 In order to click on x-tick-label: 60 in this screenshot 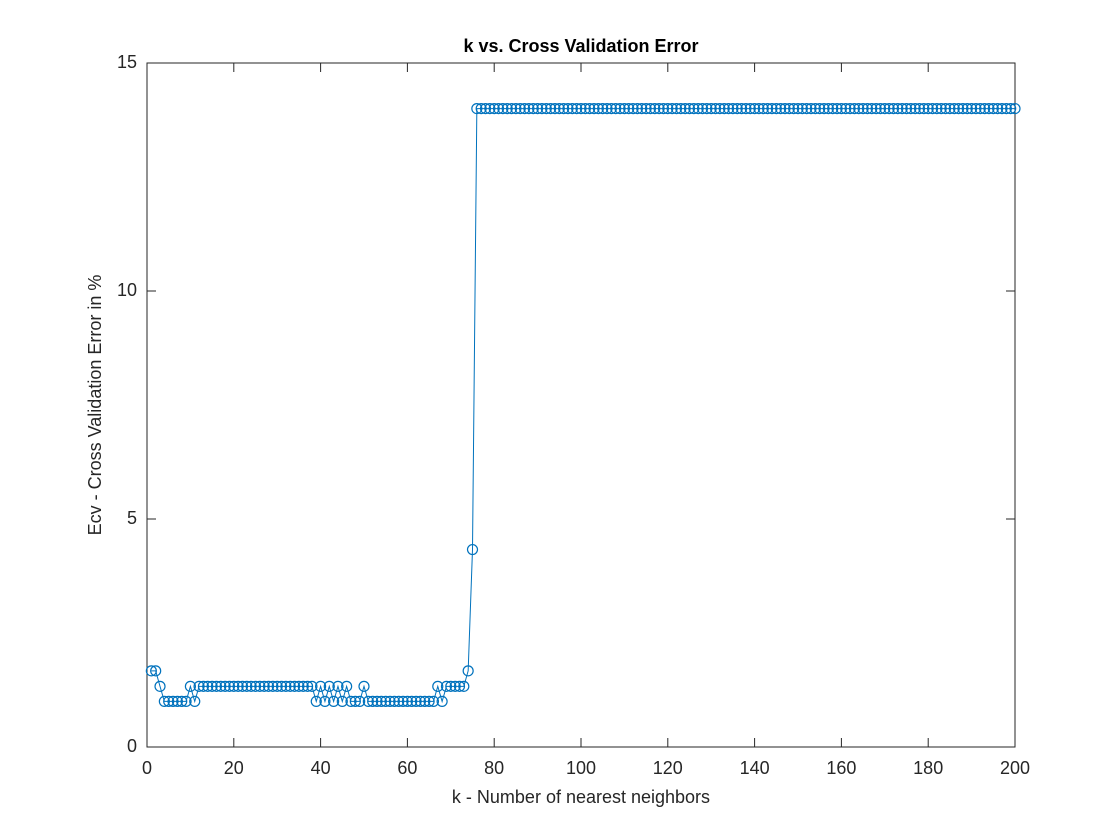, I will do `click(407, 768)`.